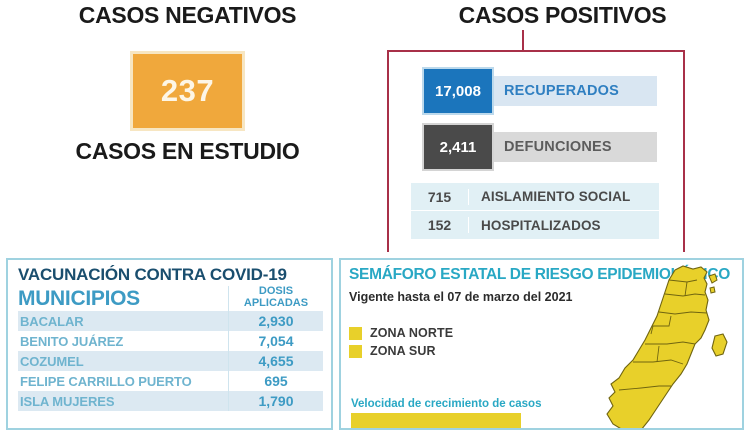 This screenshot has width=750, height=430. What do you see at coordinates (541, 333) in the screenshot?
I see `legend-item-zona-norte: ZONA NORTE` at bounding box center [541, 333].